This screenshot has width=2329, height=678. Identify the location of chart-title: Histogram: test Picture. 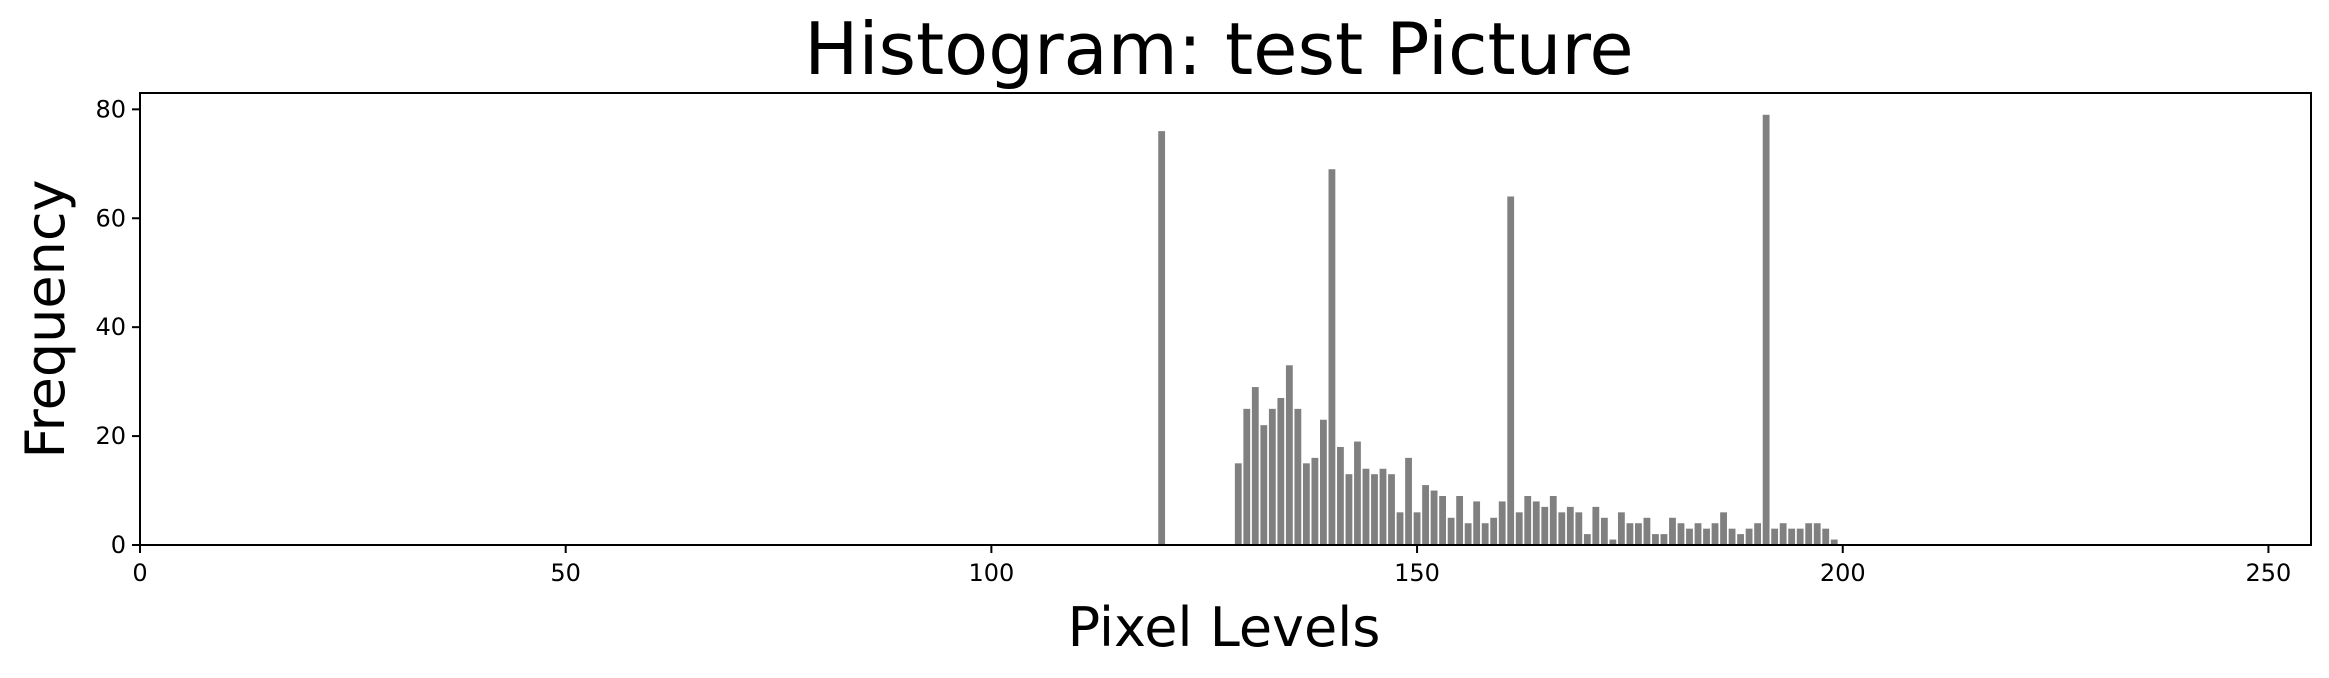
(1218, 49).